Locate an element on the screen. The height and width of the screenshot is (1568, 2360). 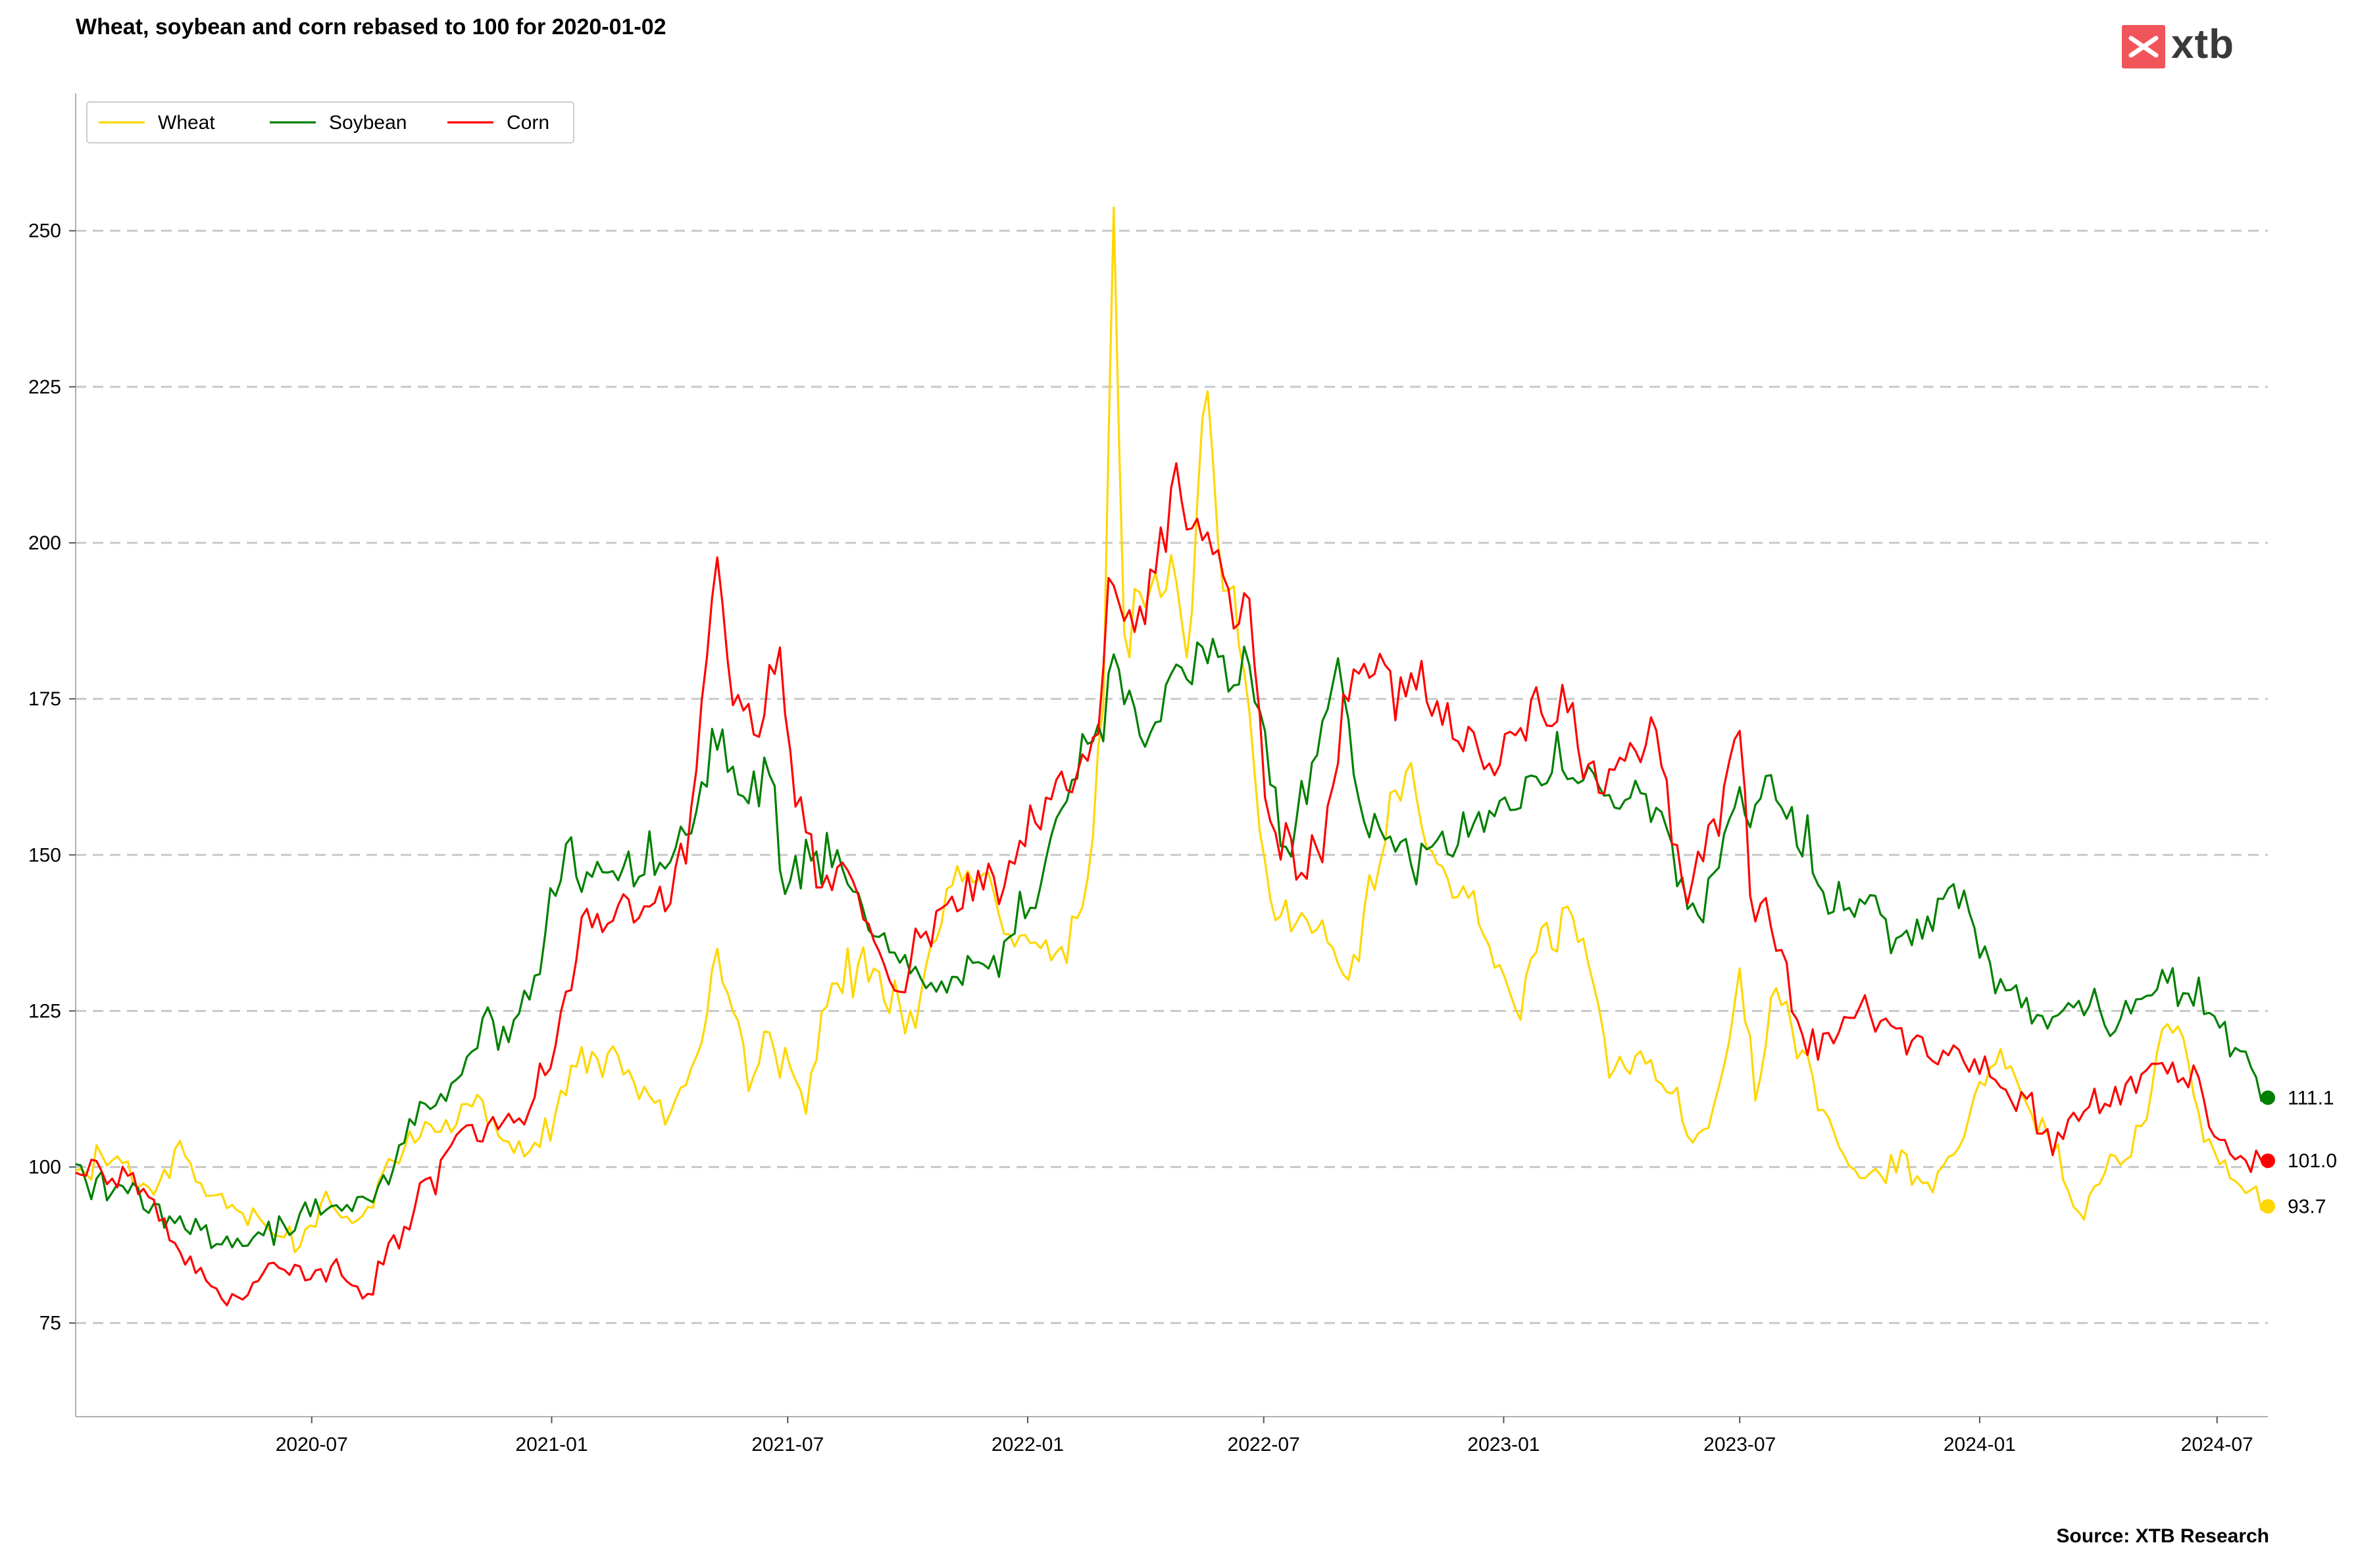
legend-label-wheat: Wheat is located at coordinates (187, 123).